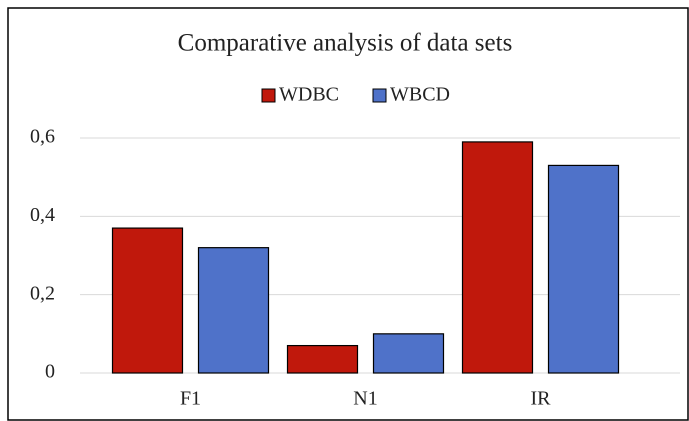  I want to click on y-tick-label: 0,6, so click(42, 137).